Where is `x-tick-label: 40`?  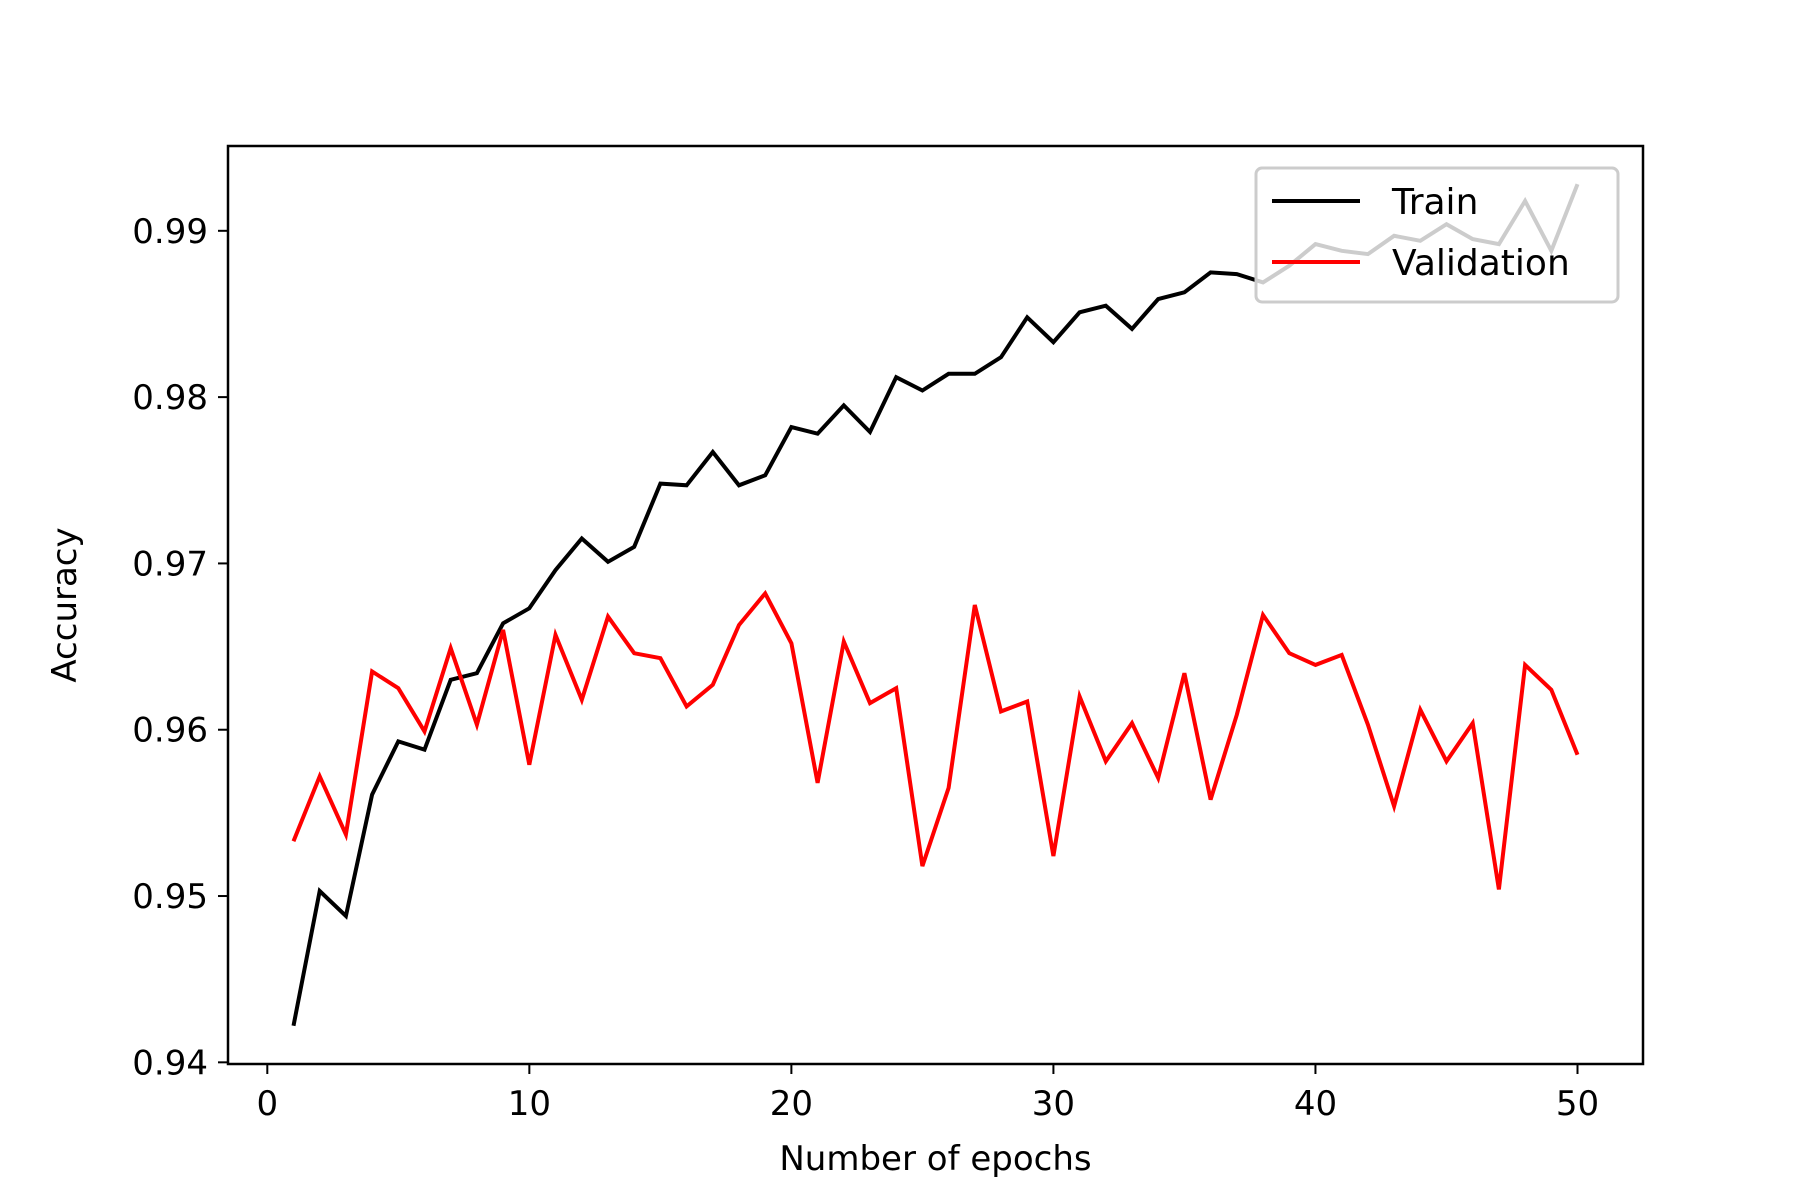
x-tick-label: 40 is located at coordinates (1315, 1104).